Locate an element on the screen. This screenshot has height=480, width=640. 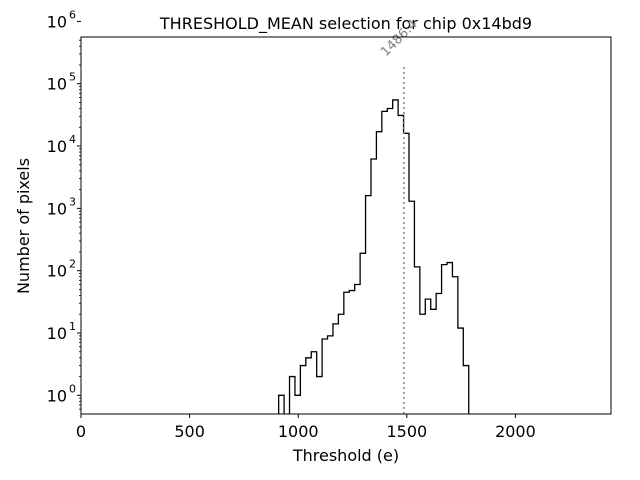
y-tick-exponent: 2 is located at coordinates (72, 264).